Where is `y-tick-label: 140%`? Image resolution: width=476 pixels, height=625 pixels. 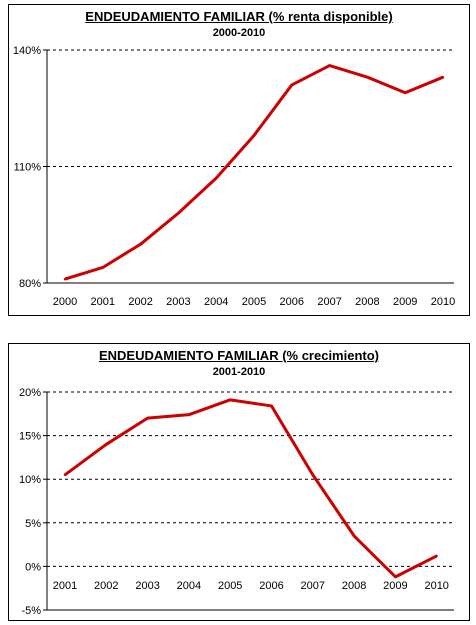
y-tick-label: 140% is located at coordinates (27, 51).